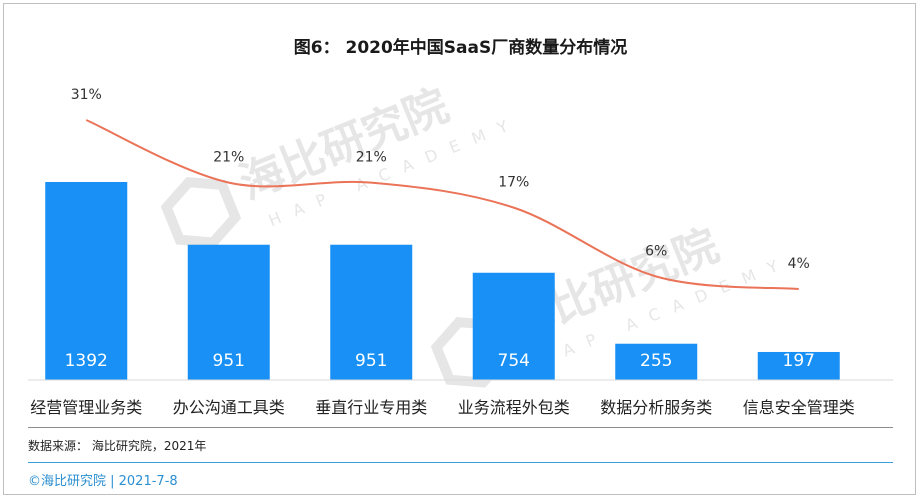  What do you see at coordinates (799, 264) in the screenshot?
I see `share-percent-label: 4%` at bounding box center [799, 264].